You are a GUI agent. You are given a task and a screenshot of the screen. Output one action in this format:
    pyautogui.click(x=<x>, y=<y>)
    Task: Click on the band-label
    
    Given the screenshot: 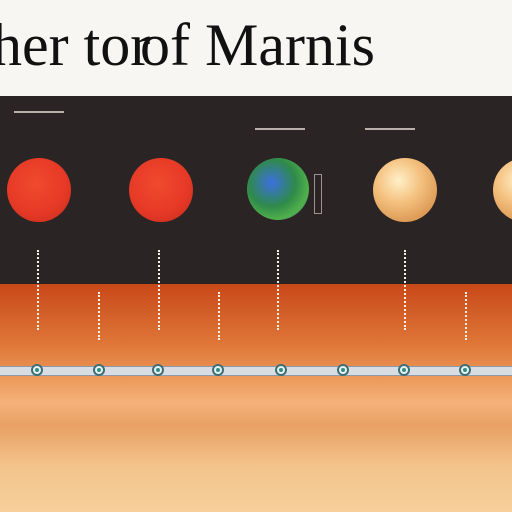 What is the action you would take?
    pyautogui.click(x=346, y=332)
    